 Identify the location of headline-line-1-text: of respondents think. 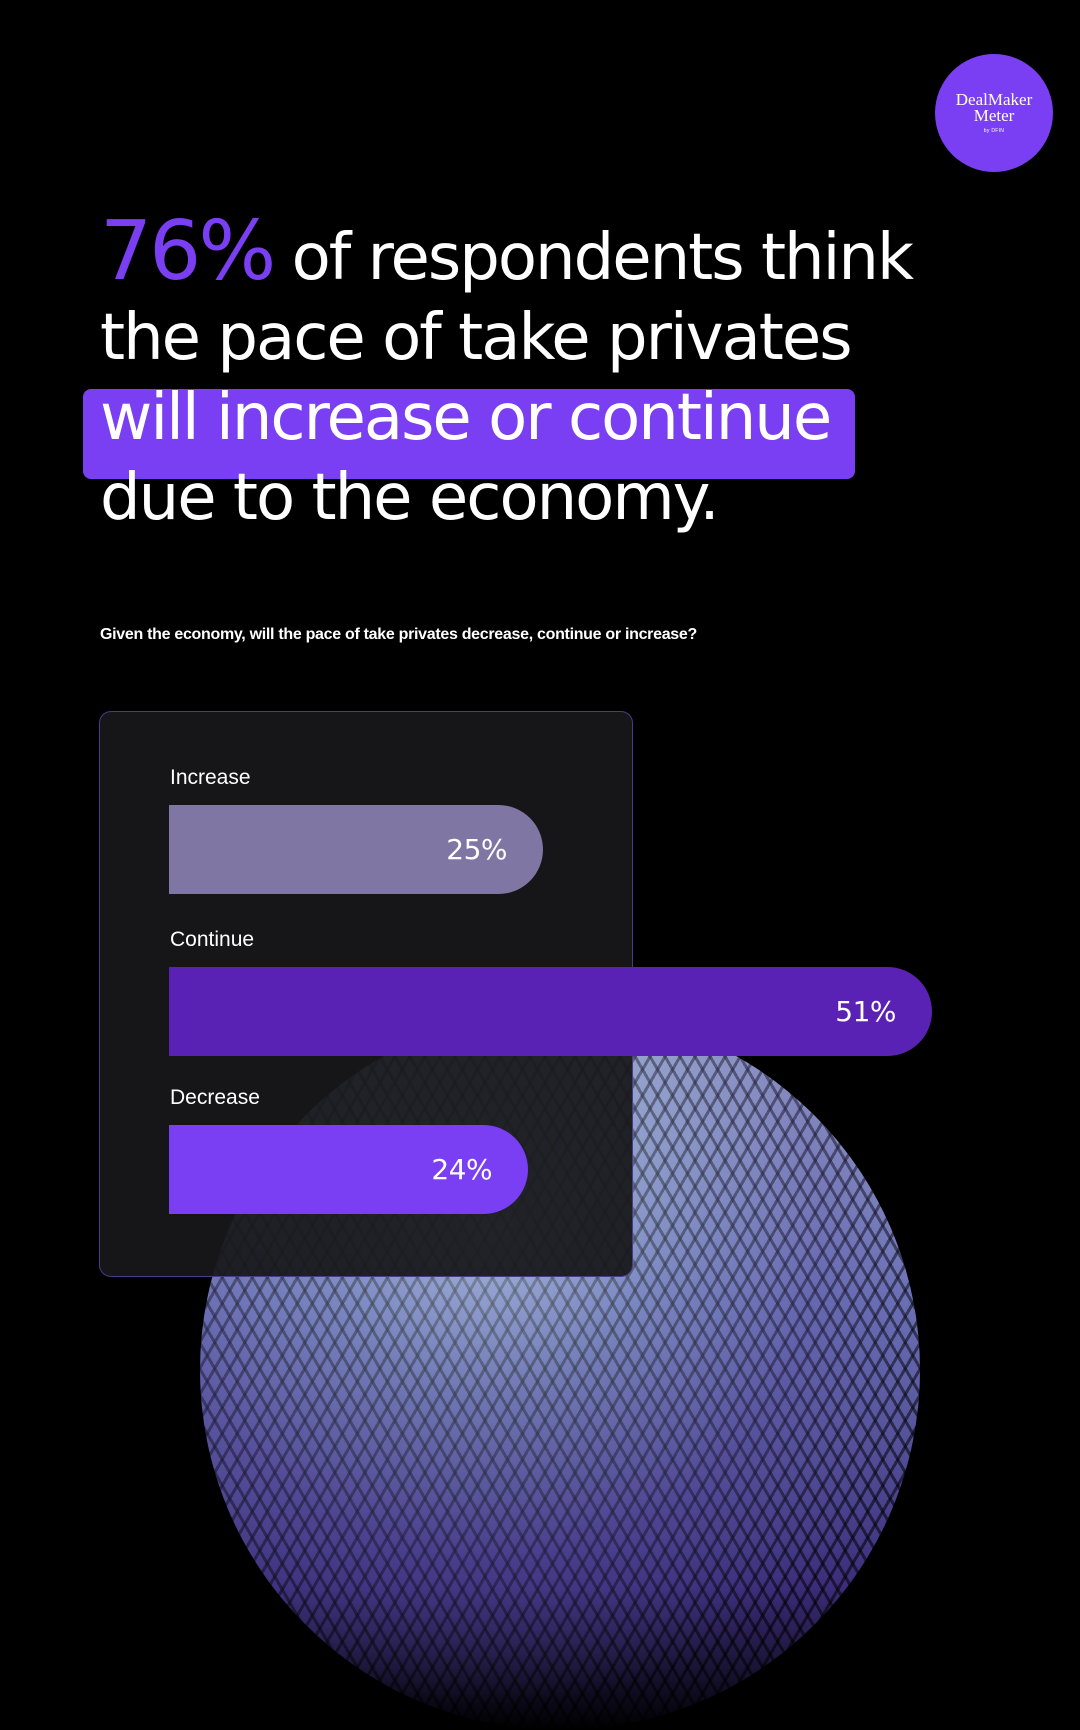
(593, 258).